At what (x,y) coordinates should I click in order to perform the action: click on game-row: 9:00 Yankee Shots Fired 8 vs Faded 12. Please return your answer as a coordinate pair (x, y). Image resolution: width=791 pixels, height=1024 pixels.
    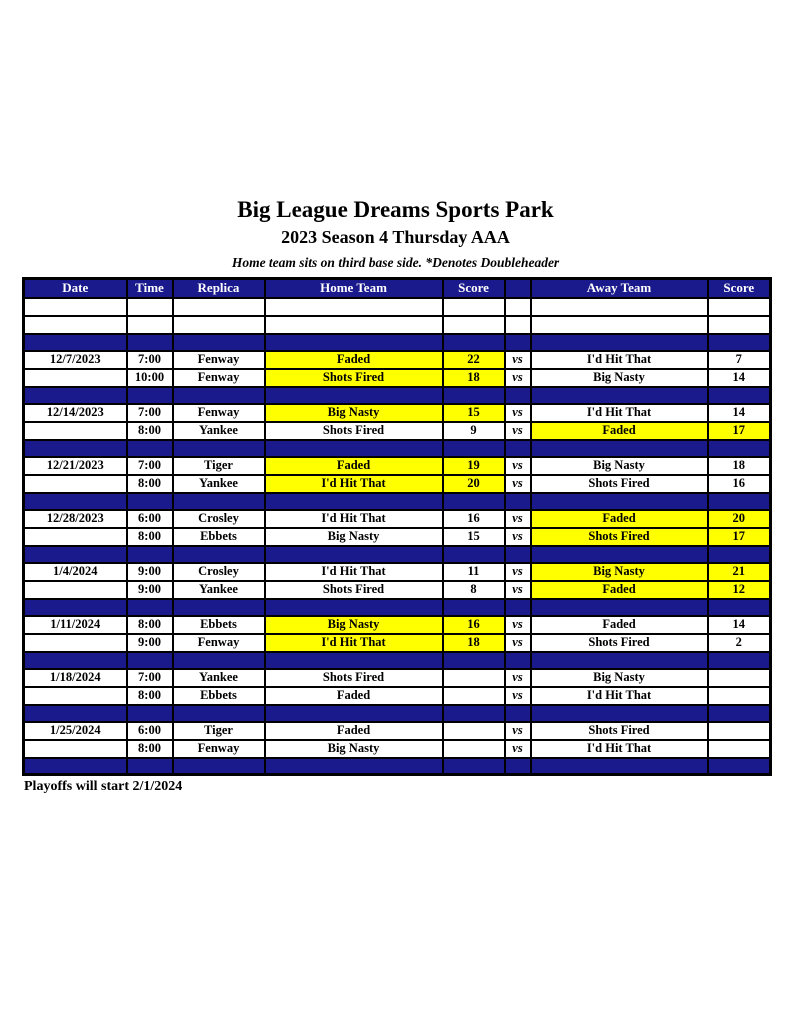
    Looking at the image, I should click on (397, 589).